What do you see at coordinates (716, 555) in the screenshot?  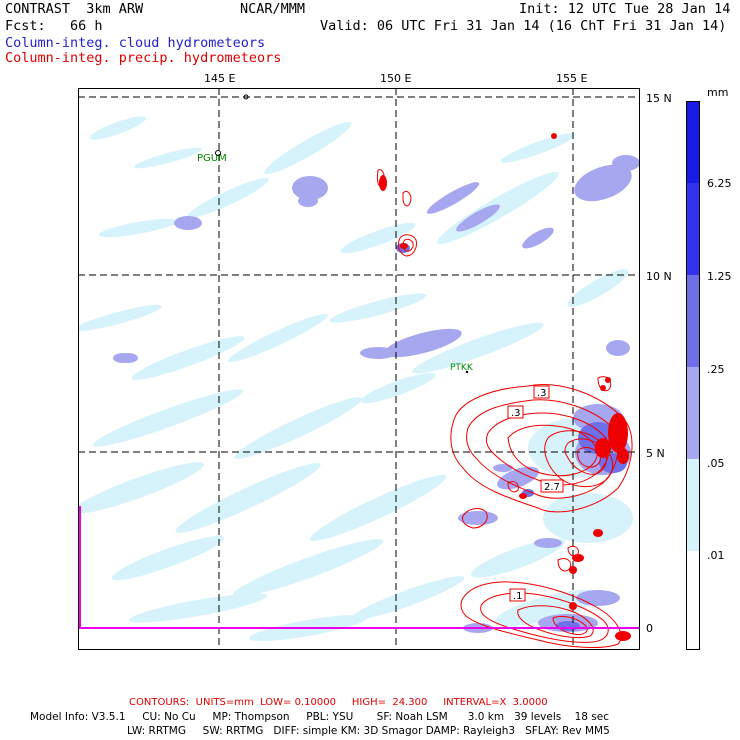 I see `colorbar-label-.01: .01` at bounding box center [716, 555].